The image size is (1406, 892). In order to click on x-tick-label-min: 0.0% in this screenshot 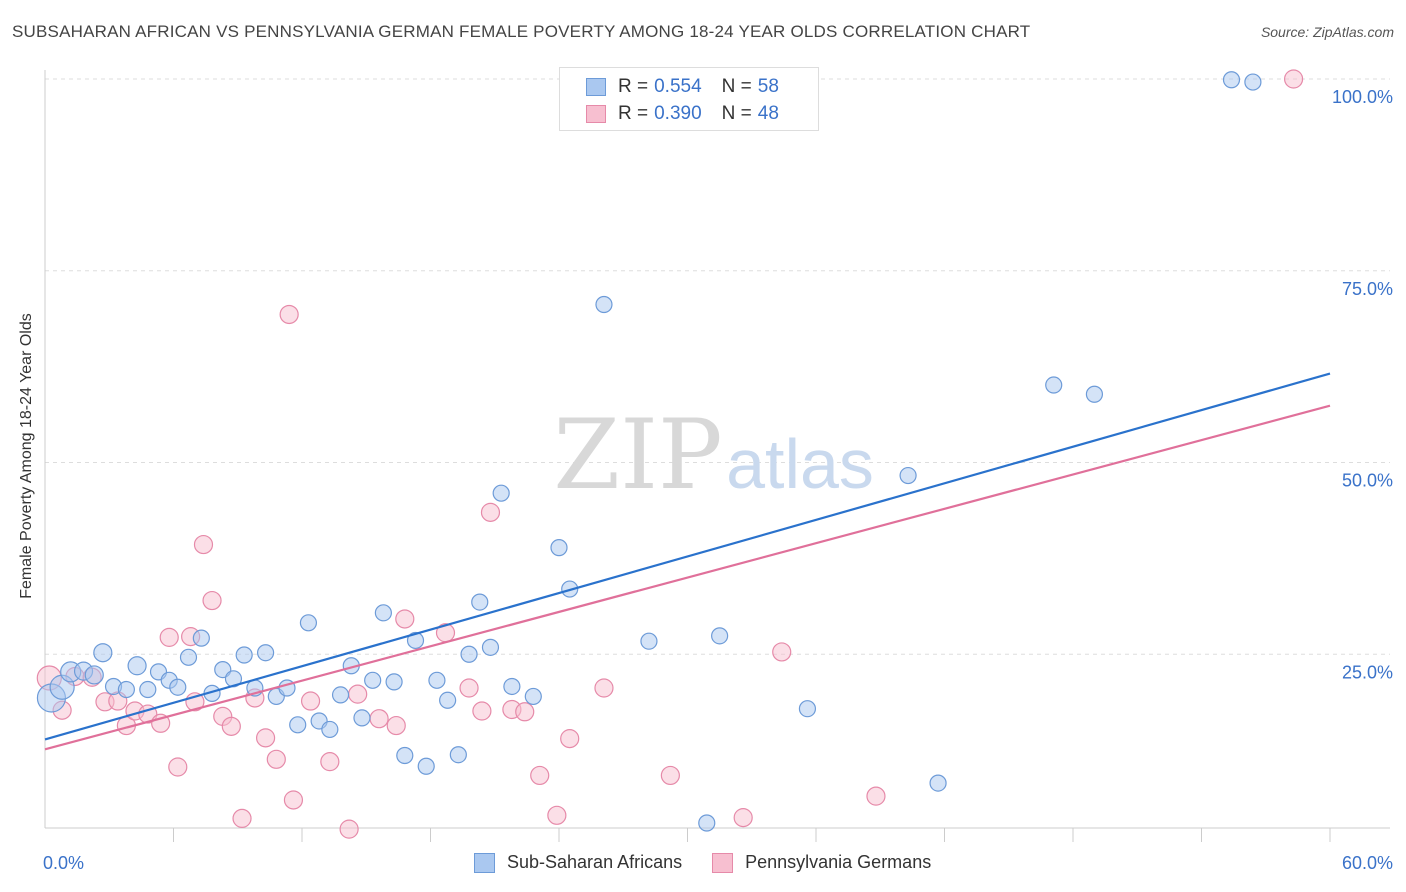, I will do `click(63, 863)`.